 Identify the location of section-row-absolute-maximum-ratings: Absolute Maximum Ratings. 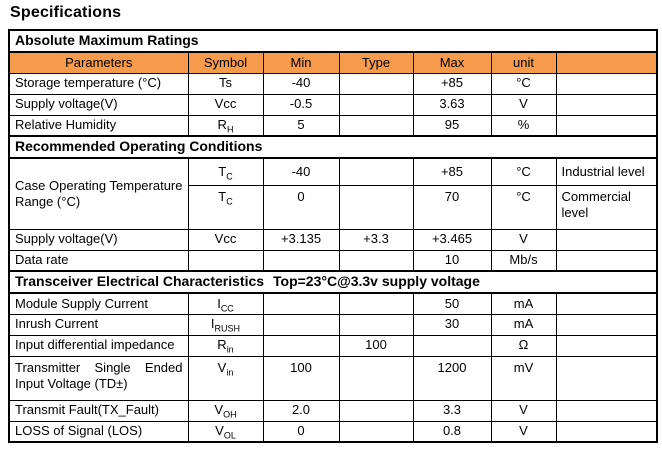
(333, 41).